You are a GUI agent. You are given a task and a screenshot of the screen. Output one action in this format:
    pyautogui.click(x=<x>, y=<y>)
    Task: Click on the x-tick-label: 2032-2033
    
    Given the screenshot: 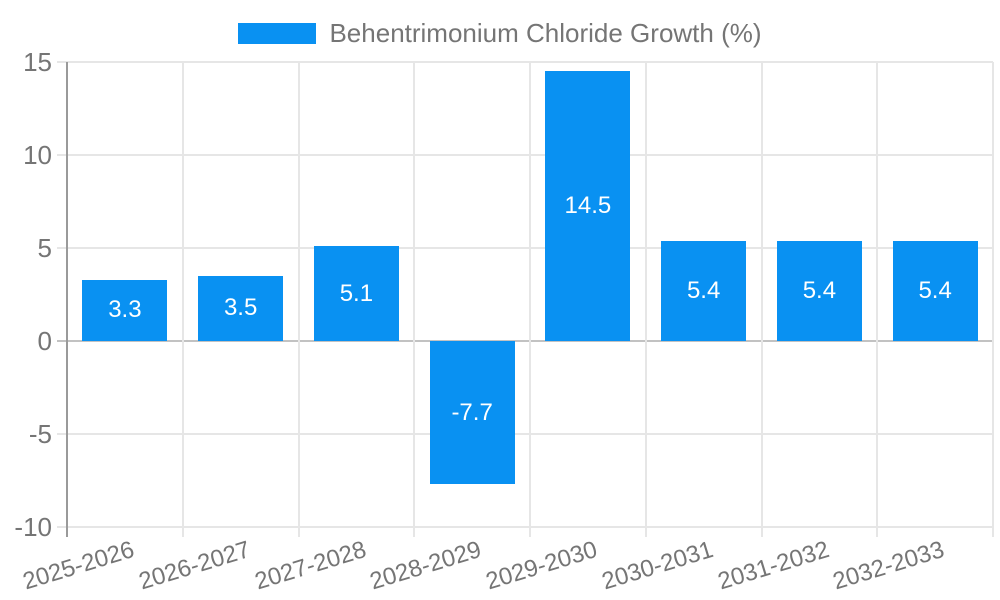 What is the action you would take?
    pyautogui.click(x=889, y=566)
    